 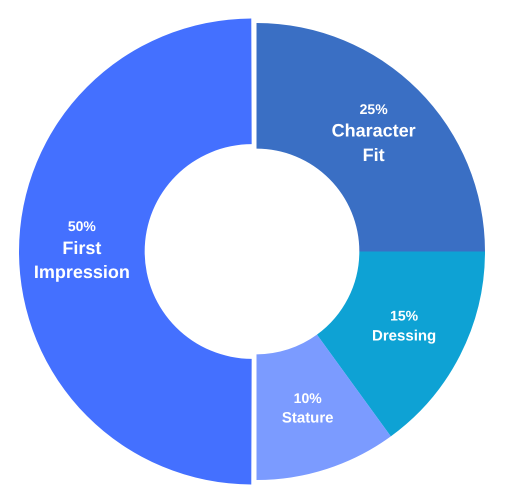 What do you see at coordinates (374, 142) in the screenshot?
I see `slice-label: Character Fit` at bounding box center [374, 142].